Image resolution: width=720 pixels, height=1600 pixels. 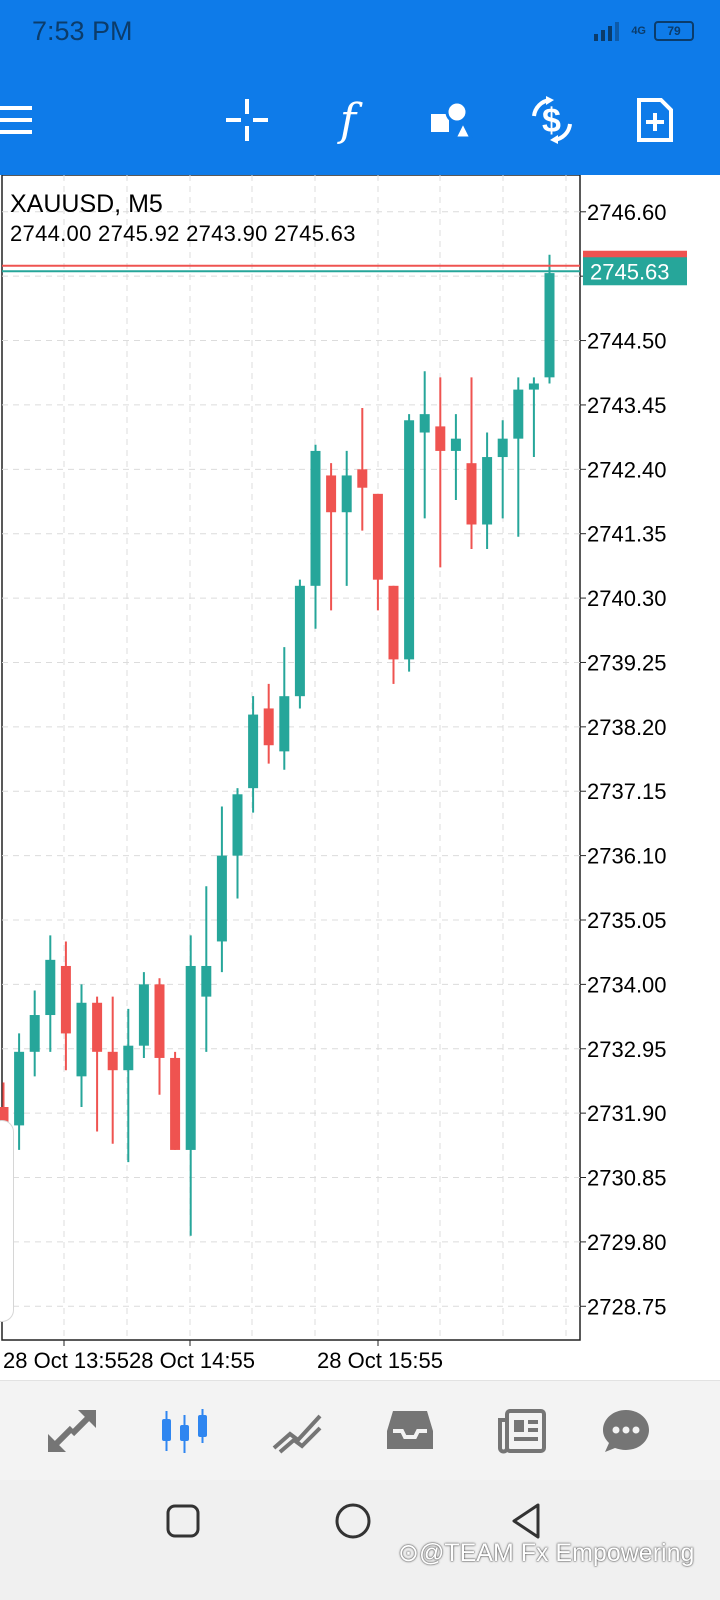 I want to click on watermark-text: ⊙@TEAM Fx Empowering, so click(x=546, y=1553).